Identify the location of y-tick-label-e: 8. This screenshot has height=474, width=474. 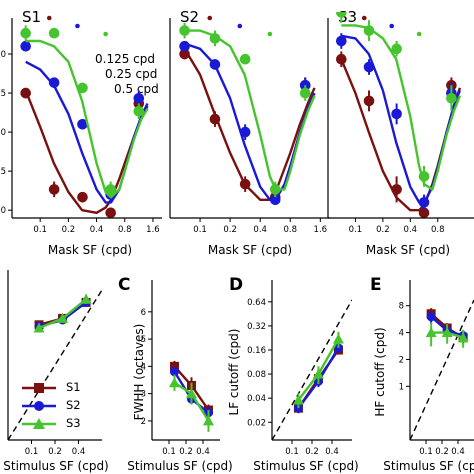
(401, 307).